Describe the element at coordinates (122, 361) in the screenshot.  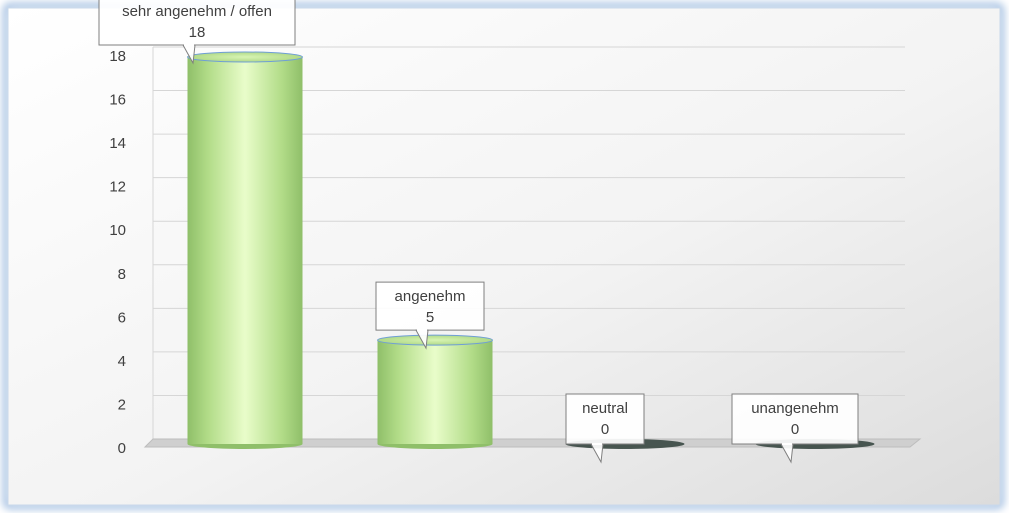
I see `y-tick-label: 4` at that location.